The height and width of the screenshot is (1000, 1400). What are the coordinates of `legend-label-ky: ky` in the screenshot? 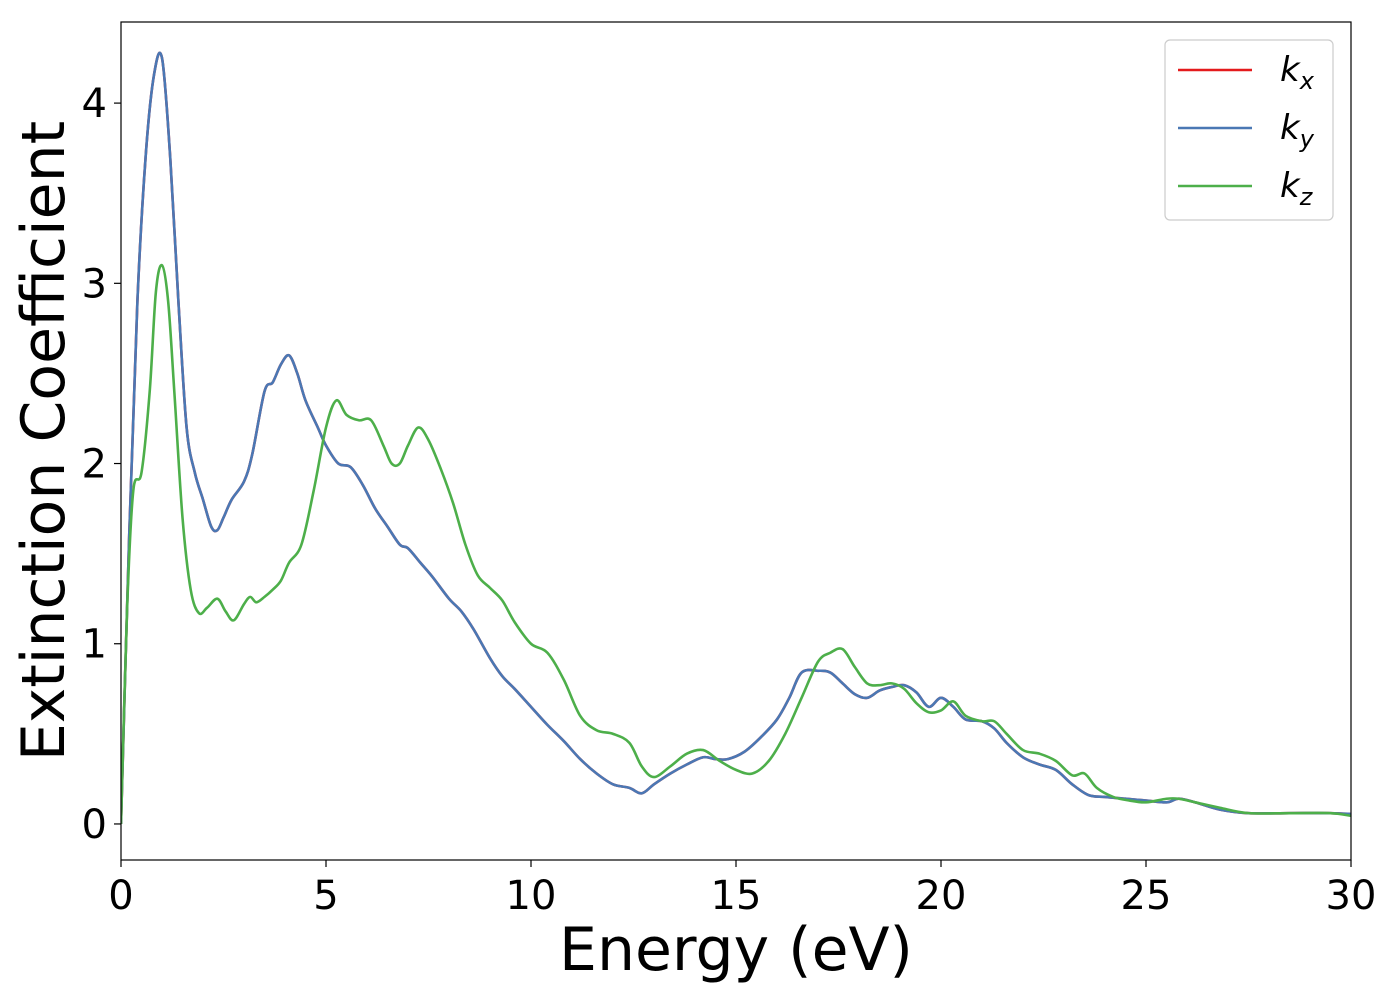 It's located at (1297, 130).